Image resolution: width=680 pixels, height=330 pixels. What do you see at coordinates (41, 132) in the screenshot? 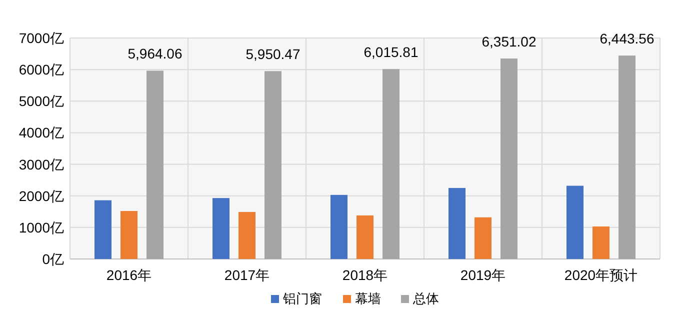
I see `y-tick-label: 4000亿` at bounding box center [41, 132].